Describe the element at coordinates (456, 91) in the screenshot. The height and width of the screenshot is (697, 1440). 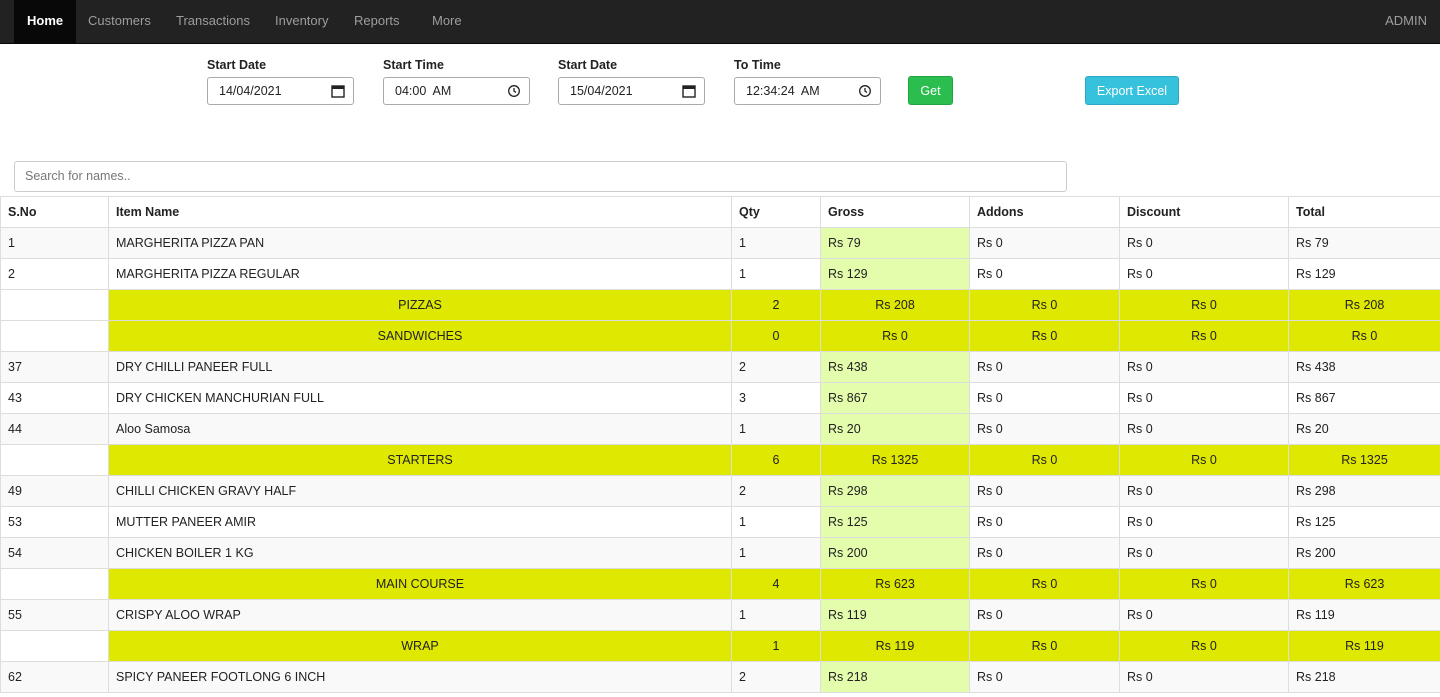
I see `start-time-input: 04:00 AM` at that location.